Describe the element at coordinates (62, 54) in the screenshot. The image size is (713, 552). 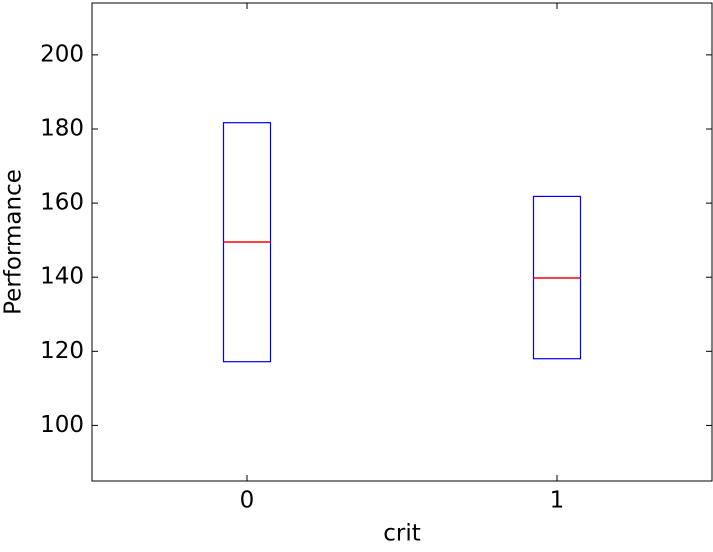
I see `y-tick-label: 200` at that location.